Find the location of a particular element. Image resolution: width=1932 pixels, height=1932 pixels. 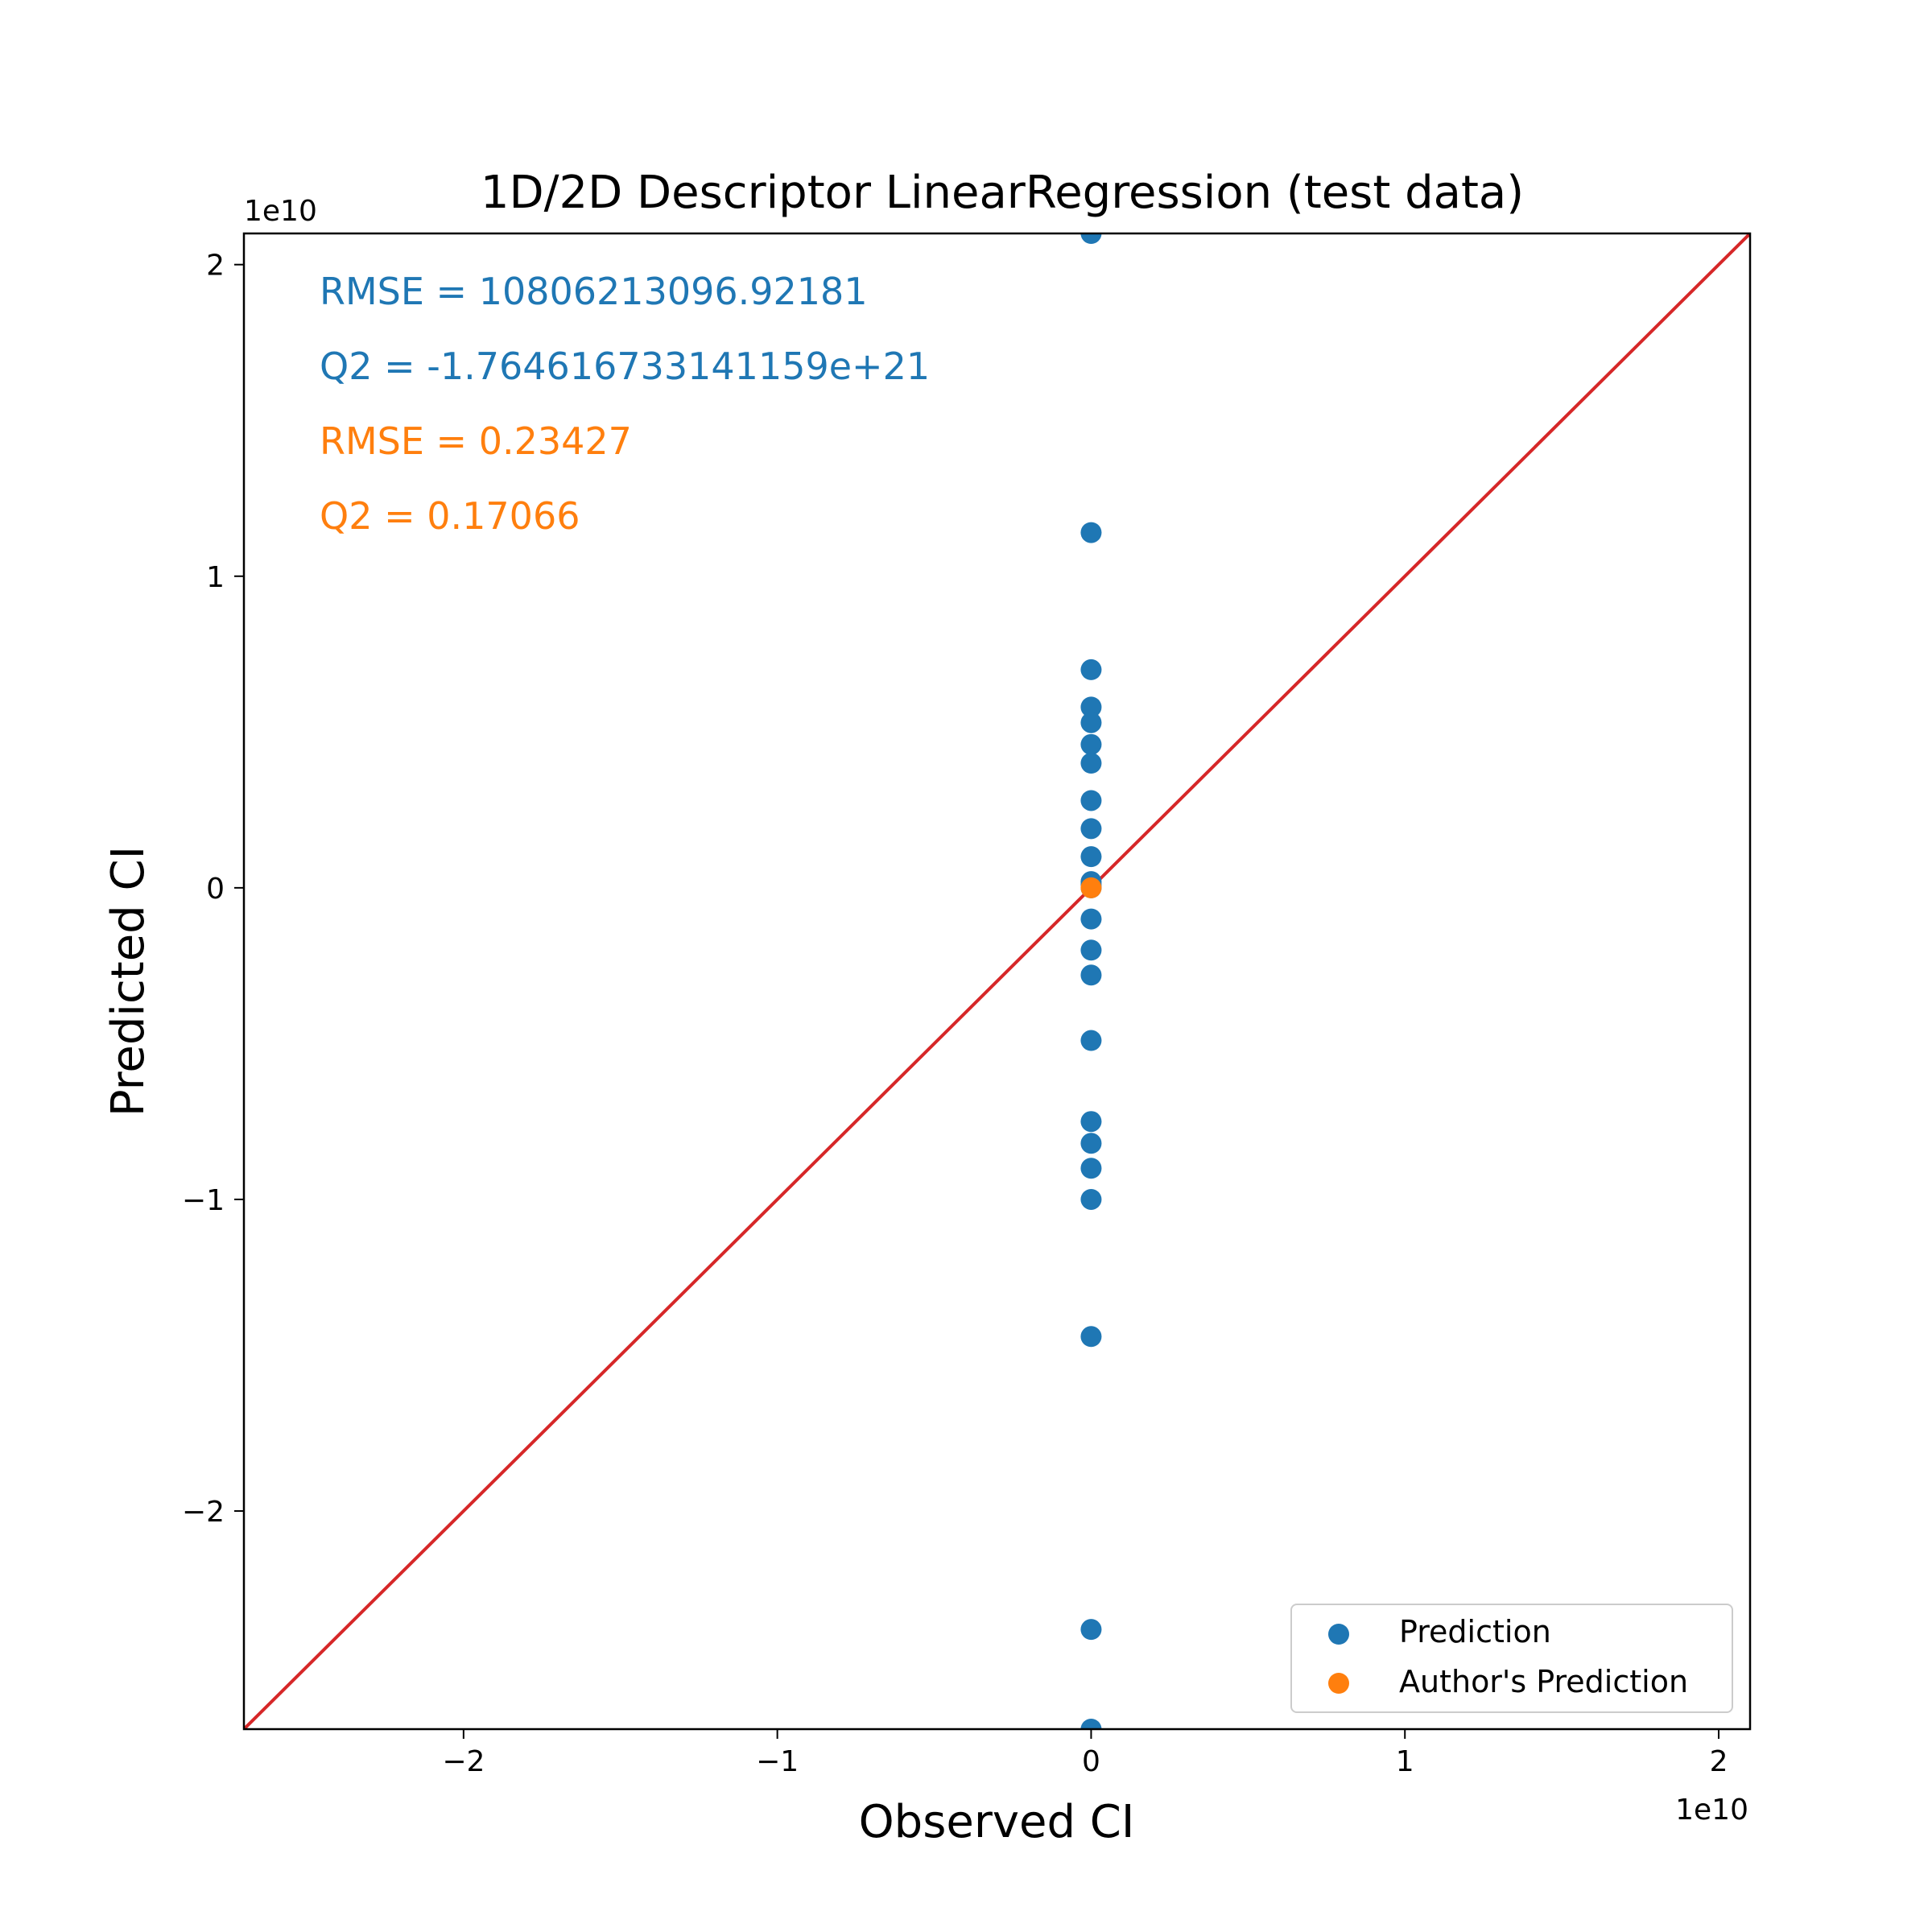

legend-label-authors-prediction: Author's Prediction is located at coordinates (1543, 1682).